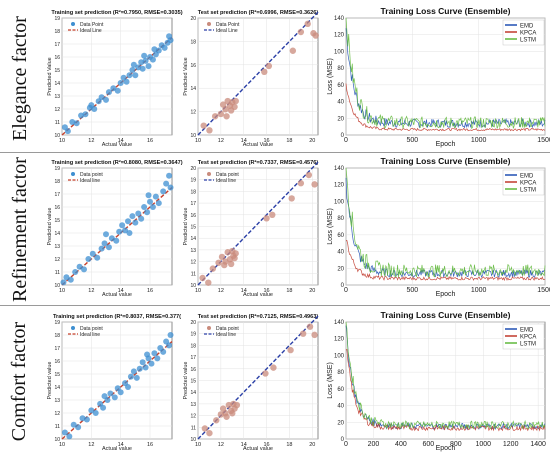  Describe the element at coordinates (275, 152) in the screenshot. I see `row-separator` at that location.